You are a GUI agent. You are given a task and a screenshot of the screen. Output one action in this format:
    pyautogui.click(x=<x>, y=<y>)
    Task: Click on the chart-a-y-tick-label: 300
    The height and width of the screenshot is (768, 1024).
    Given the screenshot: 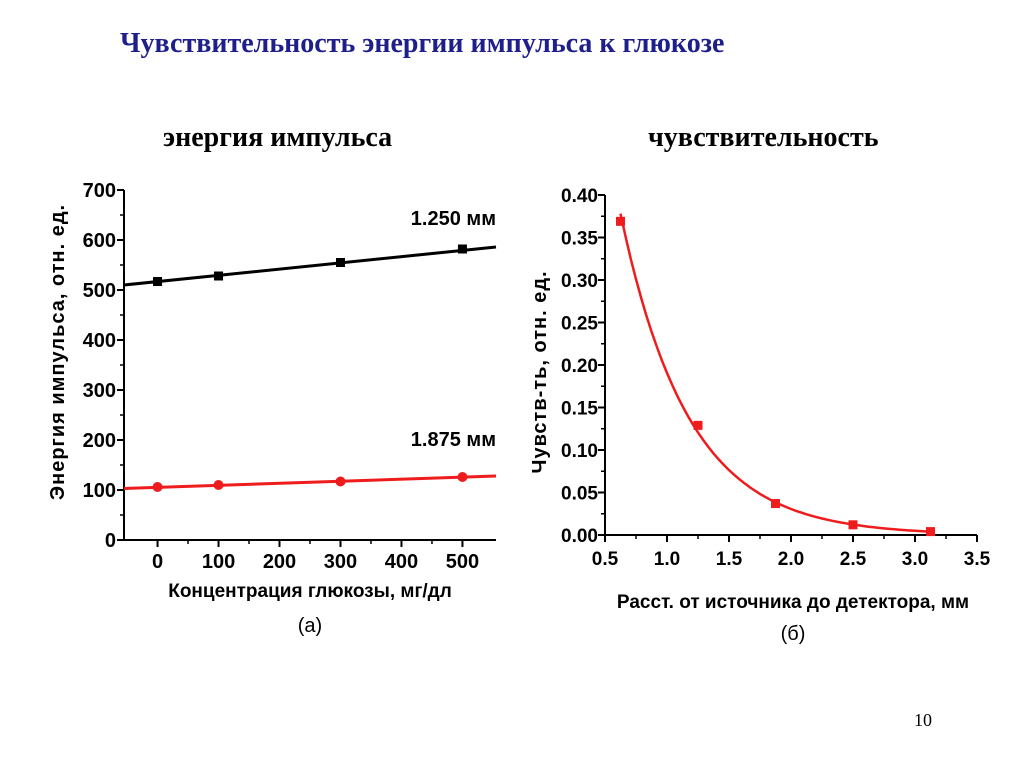 What is the action you would take?
    pyautogui.click(x=99, y=391)
    